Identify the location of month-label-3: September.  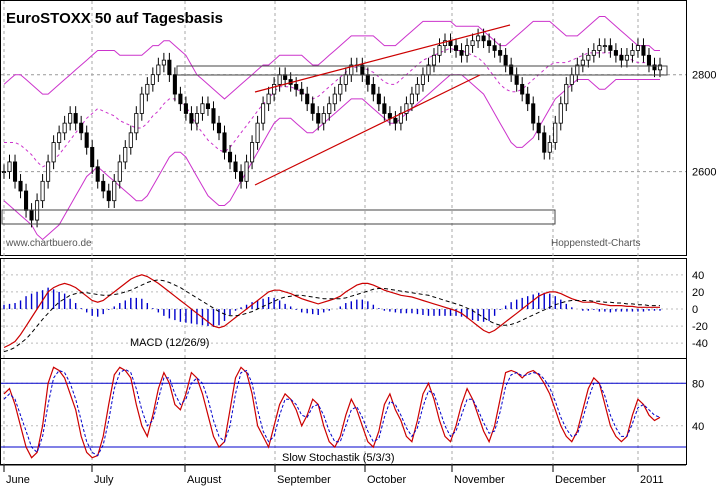
(304, 480).